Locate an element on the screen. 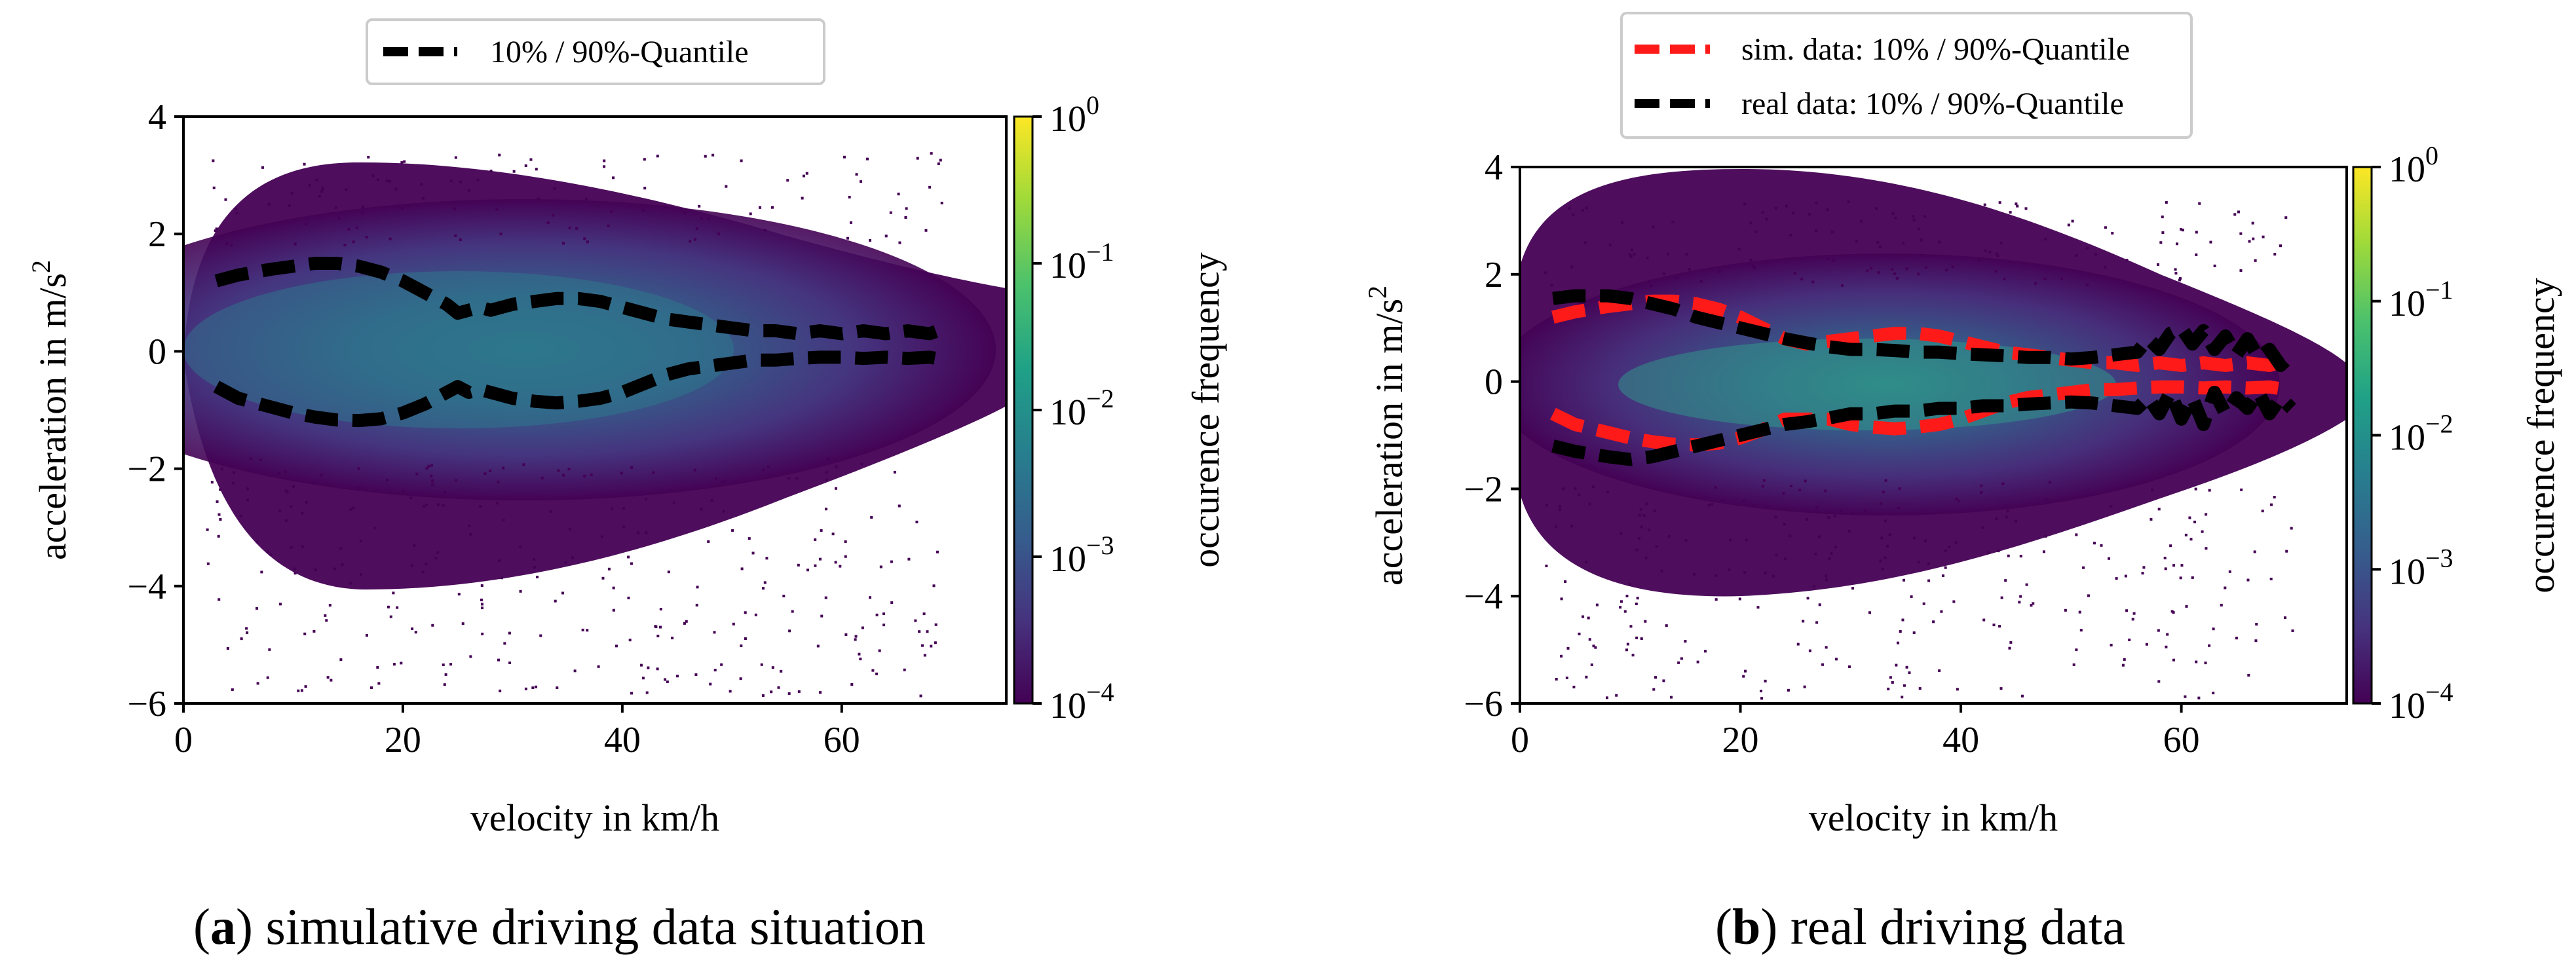 This screenshot has width=2576, height=972. colorbar-tick-label: 10−4 is located at coordinates (1082, 702).